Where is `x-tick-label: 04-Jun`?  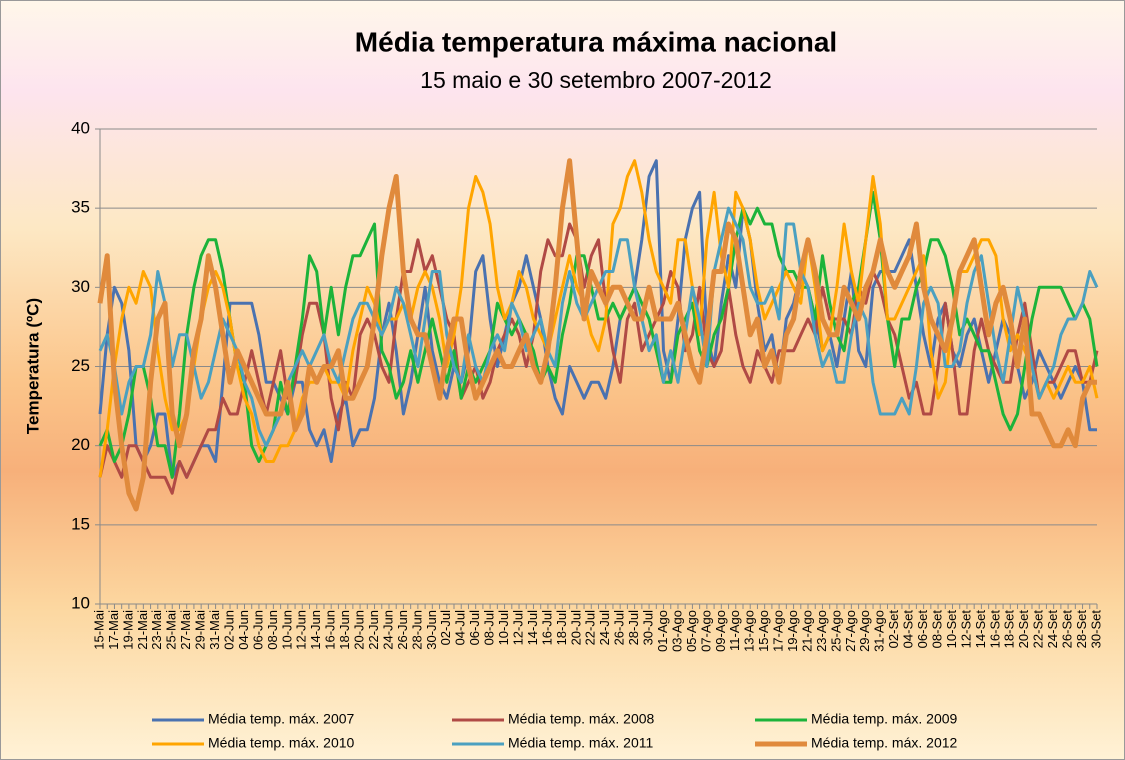 x-tick-label: 04-Jun is located at coordinates (243, 630).